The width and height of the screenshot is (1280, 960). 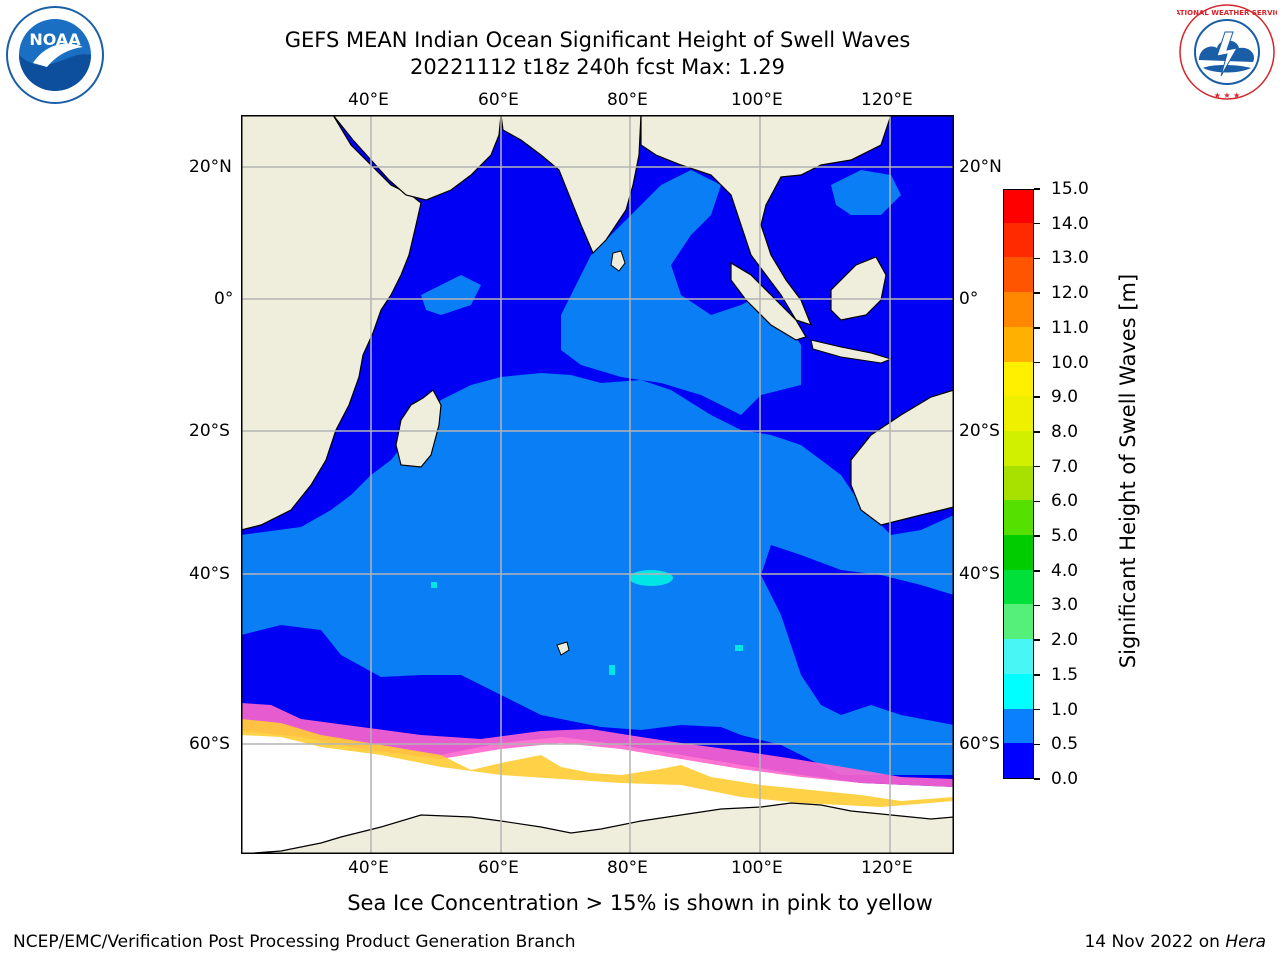 I want to click on colorbar-tick-label: 9.0, so click(x=1065, y=397).